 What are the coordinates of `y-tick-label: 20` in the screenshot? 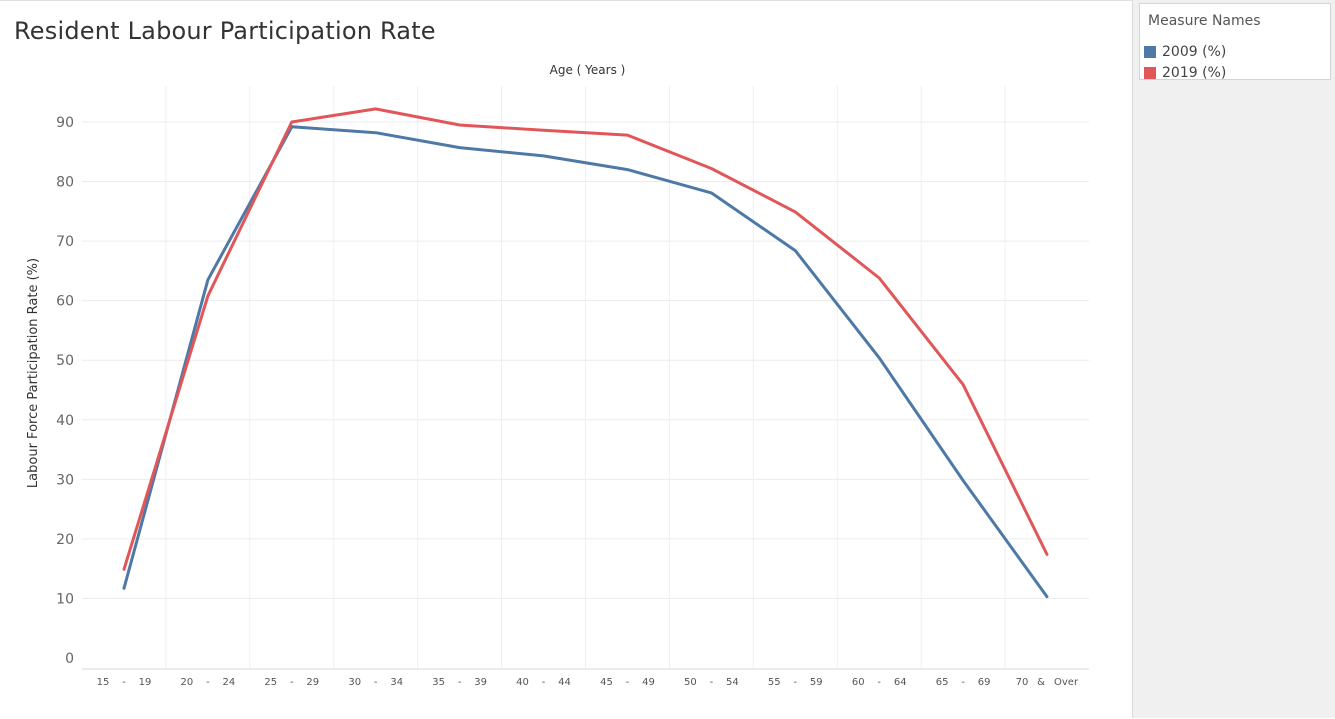 It's located at (65, 540).